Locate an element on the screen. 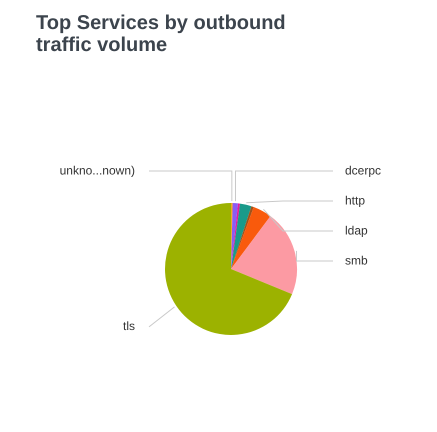 The width and height of the screenshot is (437, 432). slice-label: dcerpc is located at coordinates (363, 170).